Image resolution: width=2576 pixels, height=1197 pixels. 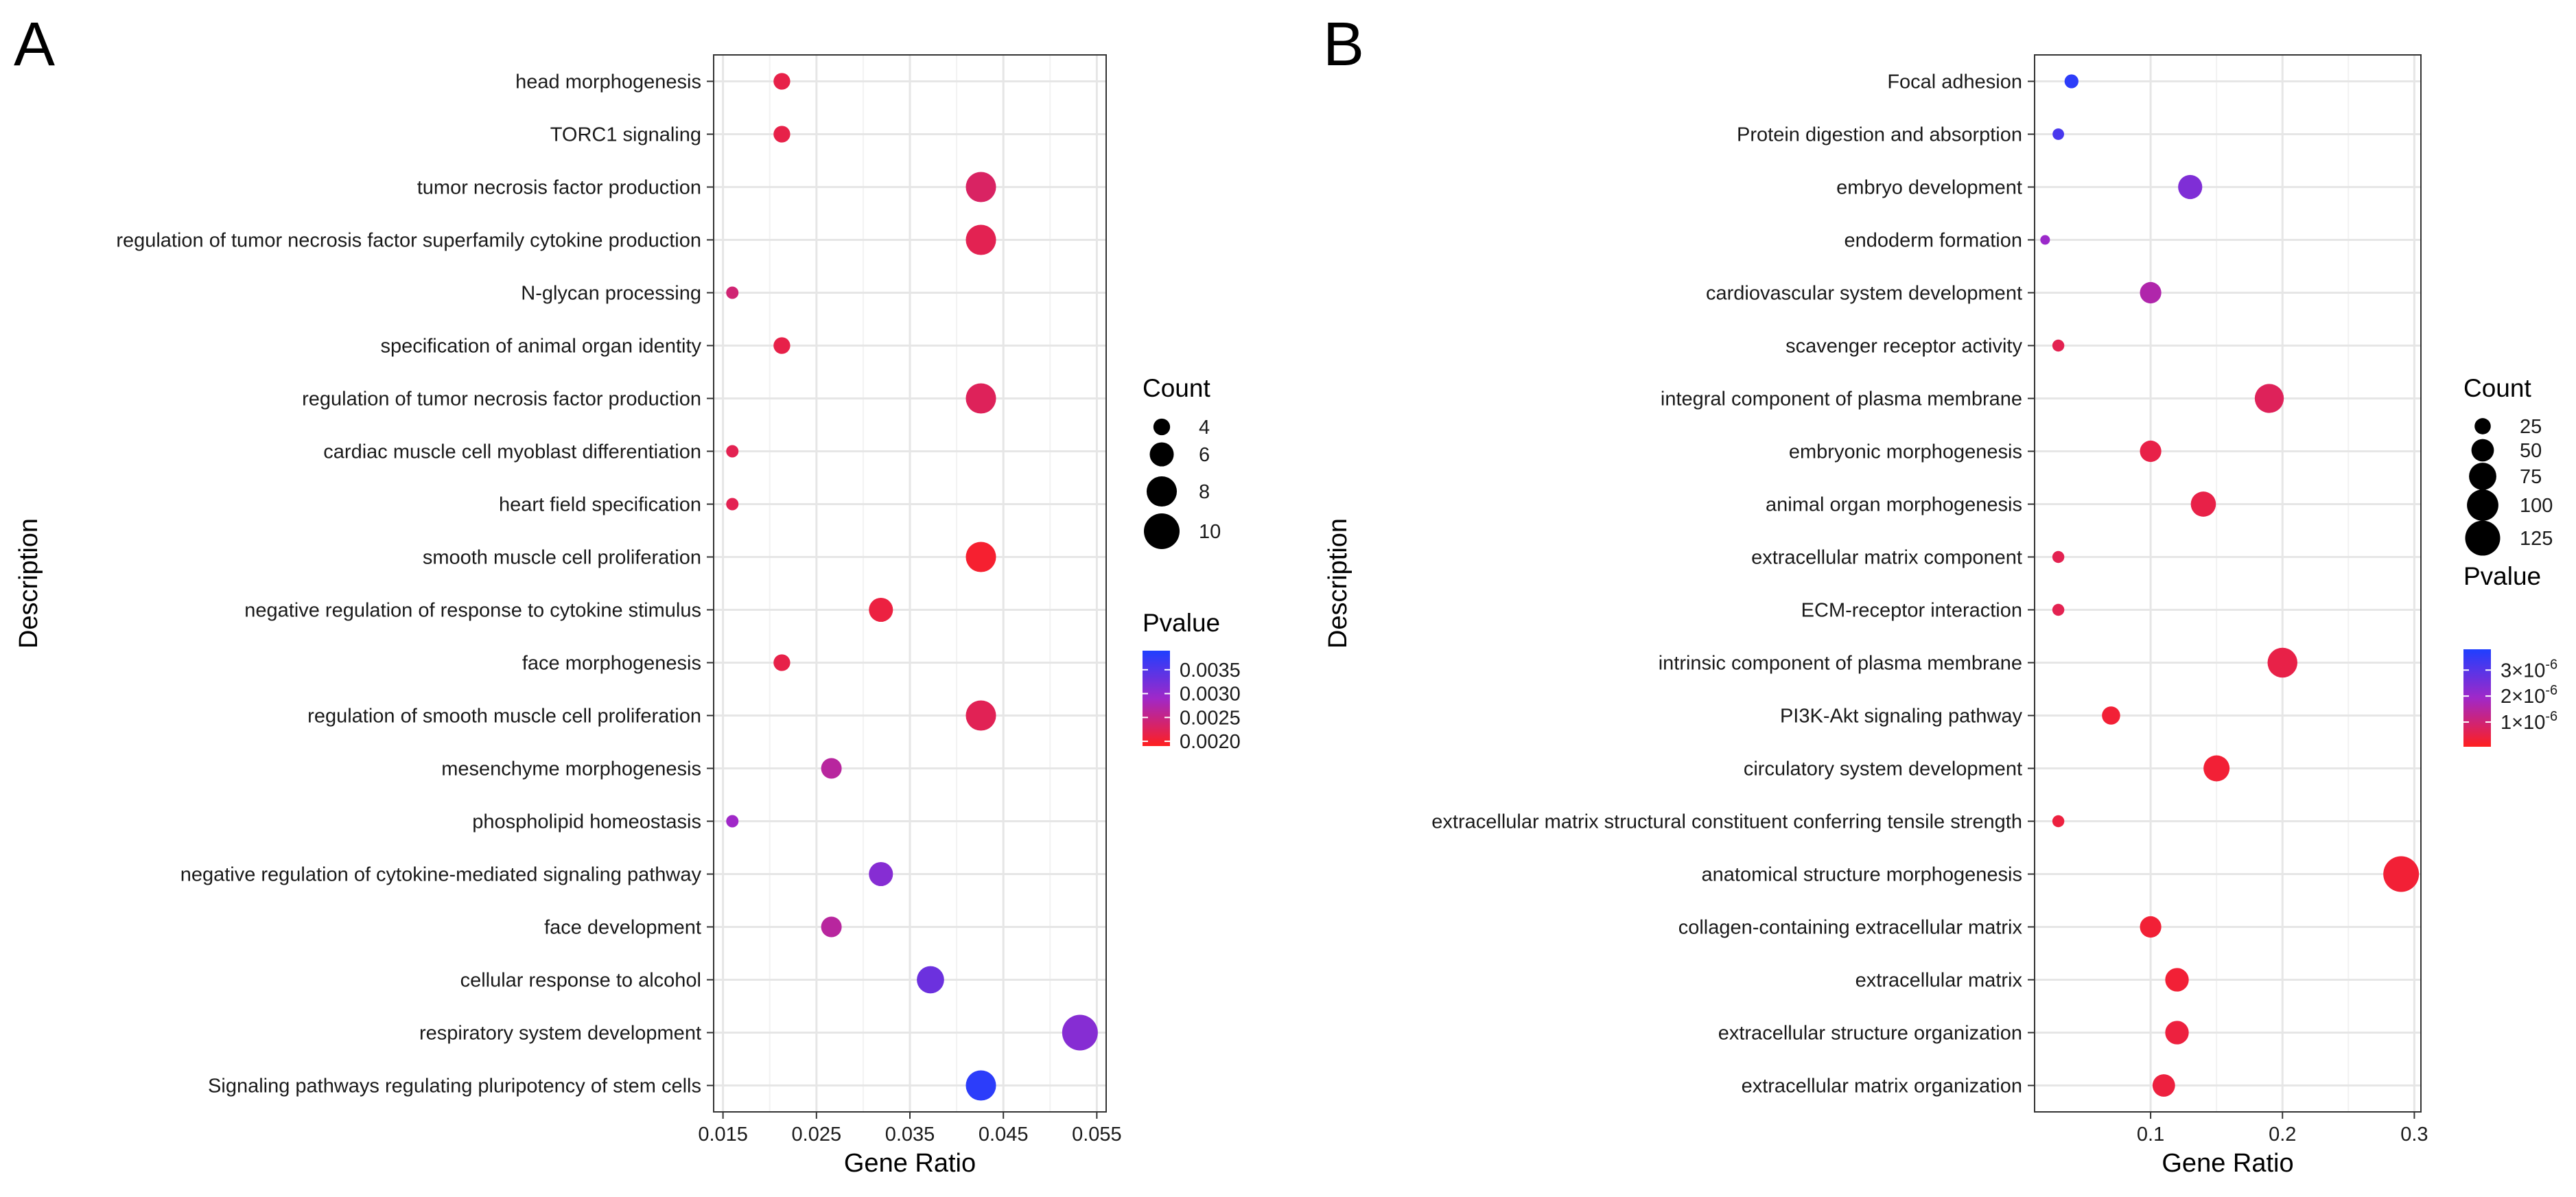 What do you see at coordinates (1954, 82) in the screenshot?
I see `panel-b-category-label: Focal adhesion` at bounding box center [1954, 82].